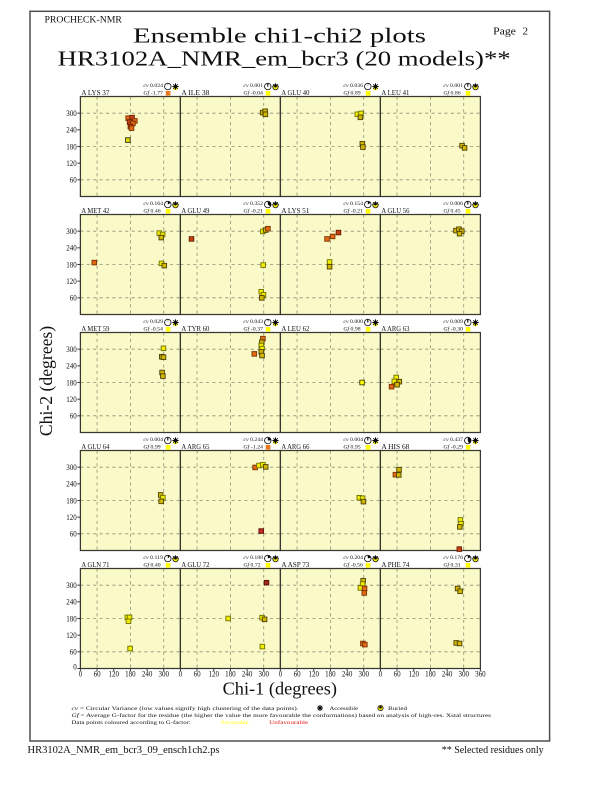  What do you see at coordinates (353, 86) in the screenshot?
I see `svg-text: cv 0.036` at bounding box center [353, 86].